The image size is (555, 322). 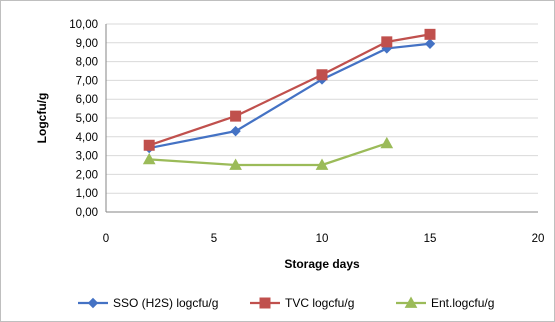 What do you see at coordinates (319, 303) in the screenshot?
I see `legend-label: TVC logcfu/g` at bounding box center [319, 303].